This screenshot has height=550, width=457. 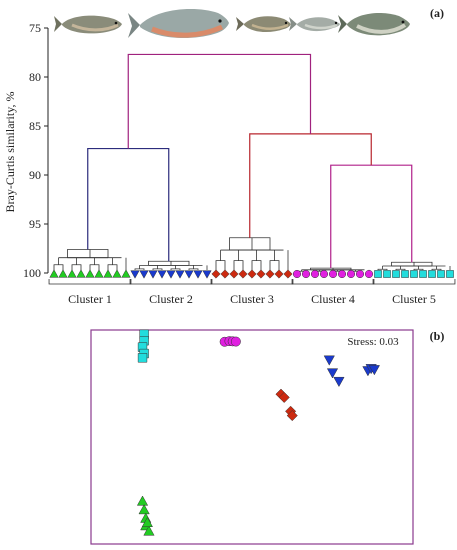 What do you see at coordinates (35, 77) in the screenshot?
I see `y-tick-label: 80` at bounding box center [35, 77].